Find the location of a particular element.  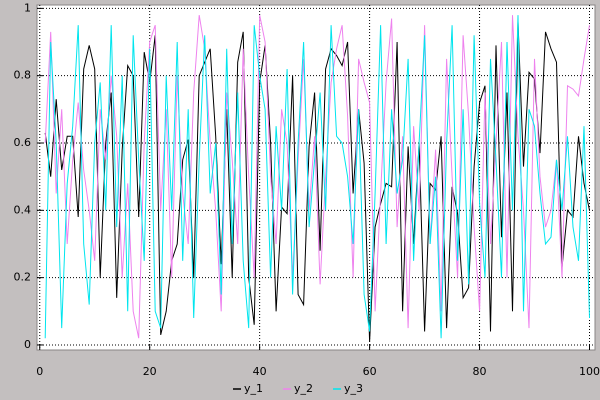

y-tick-label: 0.2 is located at coordinates (23, 277).